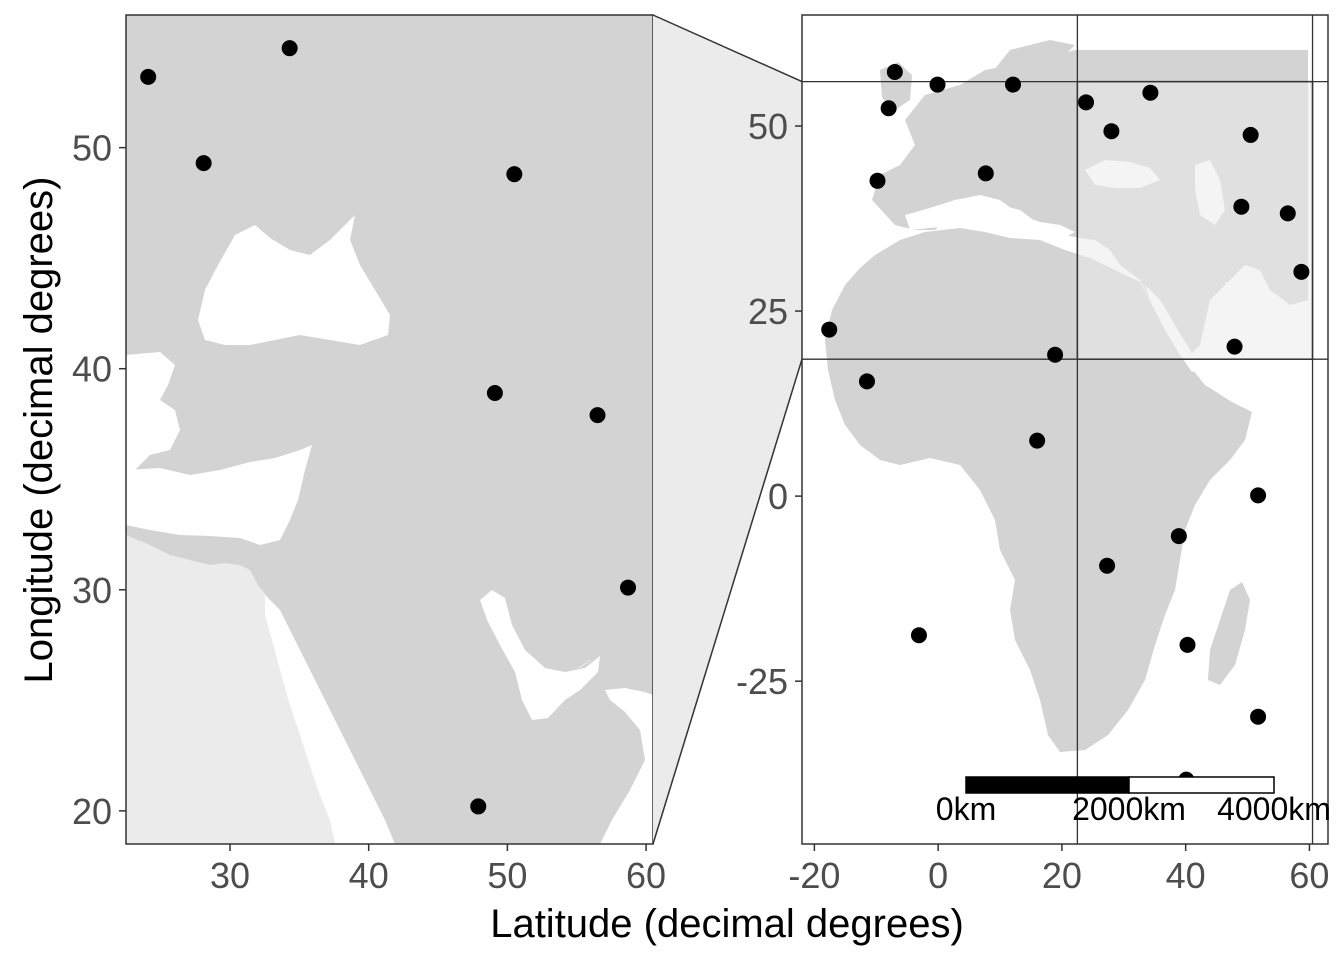 Image resolution: width=1344 pixels, height=960 pixels. Describe the element at coordinates (1129, 809) in the screenshot. I see `scale-bar-label-1: 2000km` at that location.